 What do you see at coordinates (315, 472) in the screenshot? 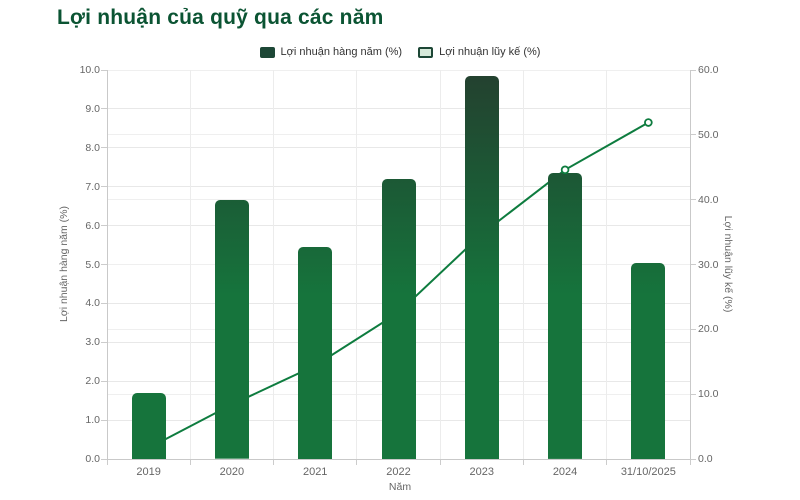
I see `x-tick-label: 2021` at bounding box center [315, 472].